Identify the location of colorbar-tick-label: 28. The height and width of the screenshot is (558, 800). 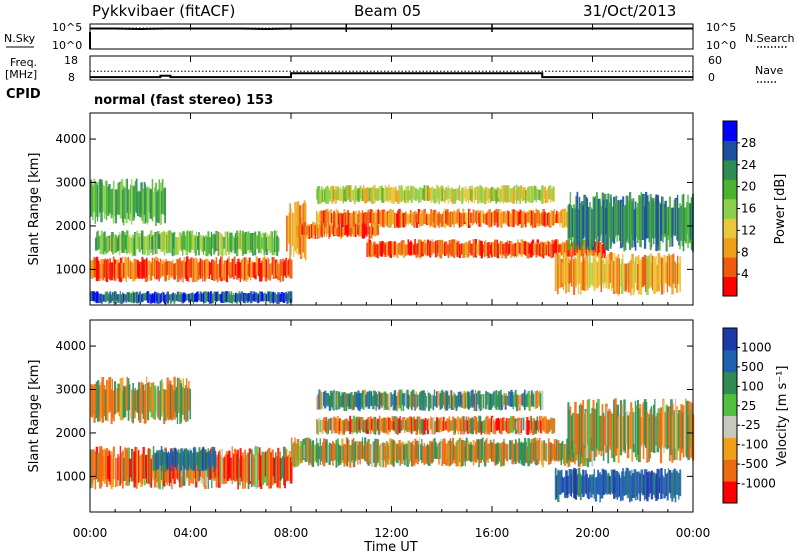
(748, 143).